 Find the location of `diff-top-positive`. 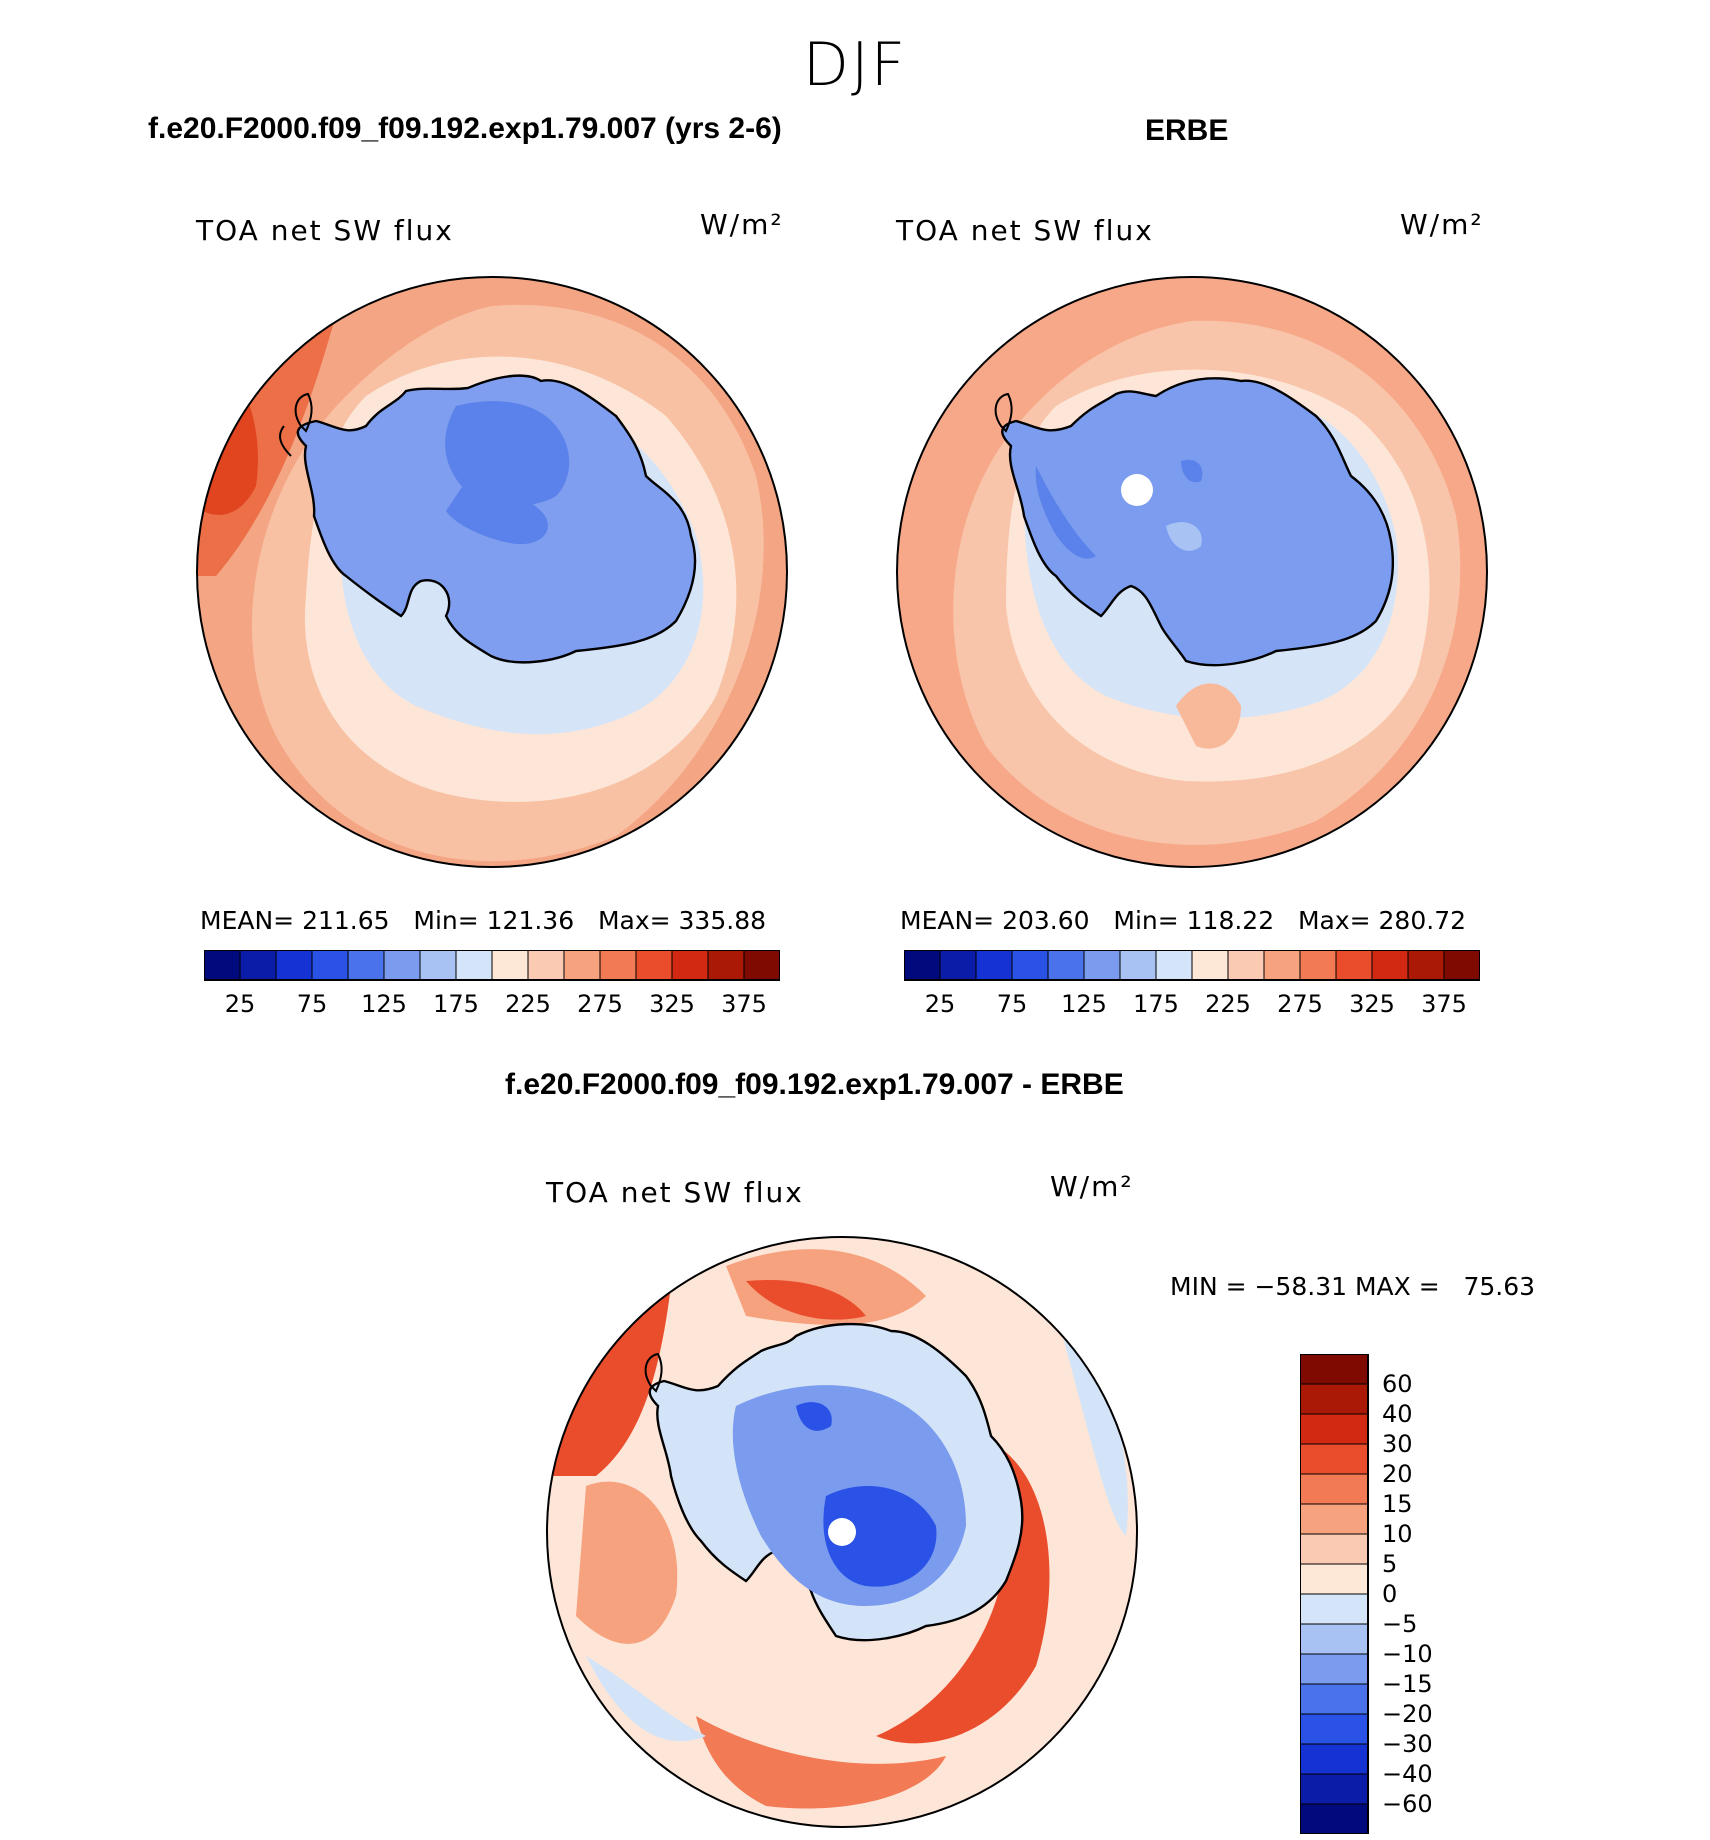

diff-top-positive is located at coordinates (826, 1287).